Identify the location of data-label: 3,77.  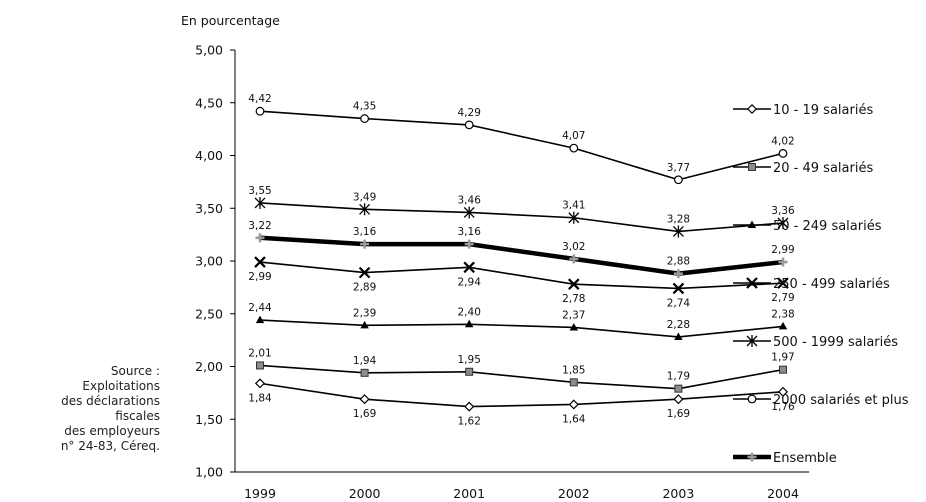
(678, 168).